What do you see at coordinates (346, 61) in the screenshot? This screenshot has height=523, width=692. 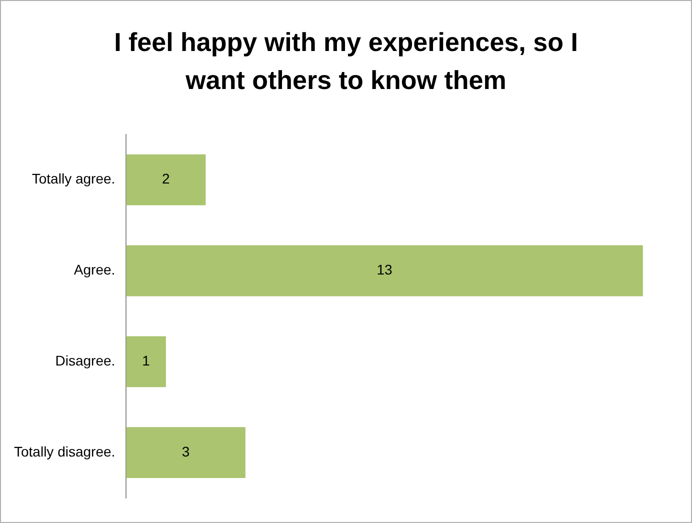 I see `chart-title: I feel happy with my experiences, so I want others to know them` at bounding box center [346, 61].